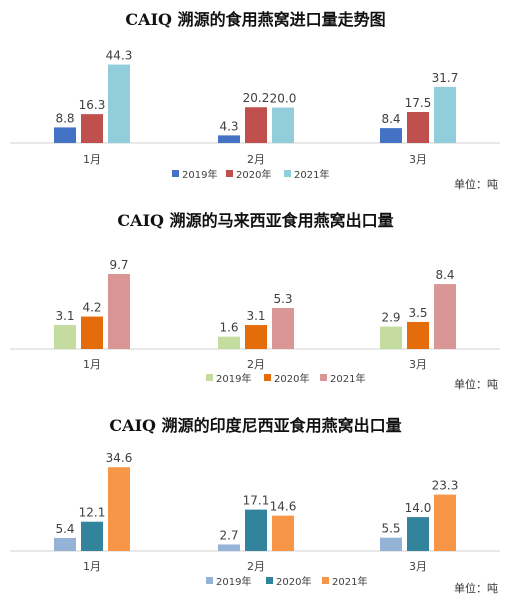  I want to click on data-label: 4.3, so click(228, 126).